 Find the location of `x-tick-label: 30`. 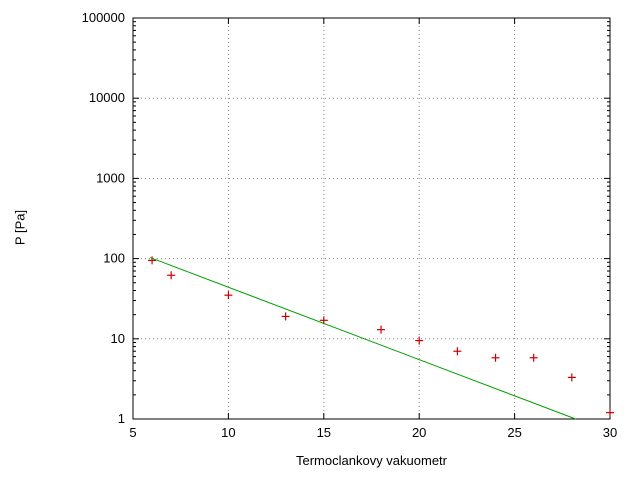

x-tick-label: 30 is located at coordinates (610, 432).